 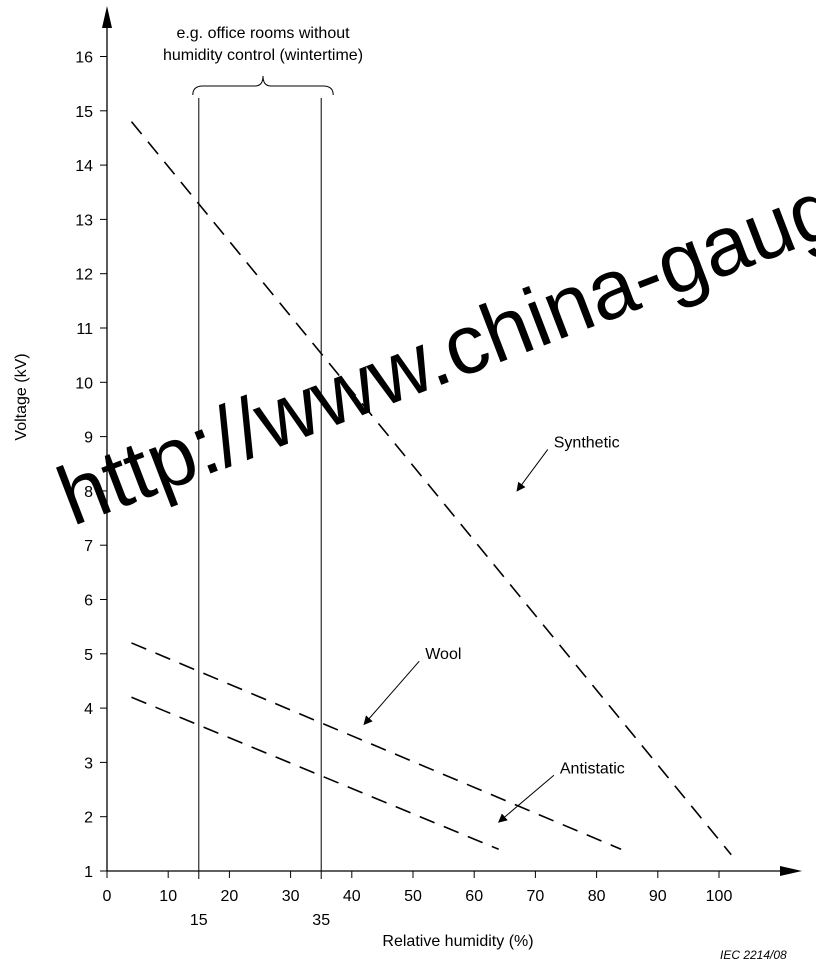 I want to click on series-line-antistatic, so click(x=315, y=773).